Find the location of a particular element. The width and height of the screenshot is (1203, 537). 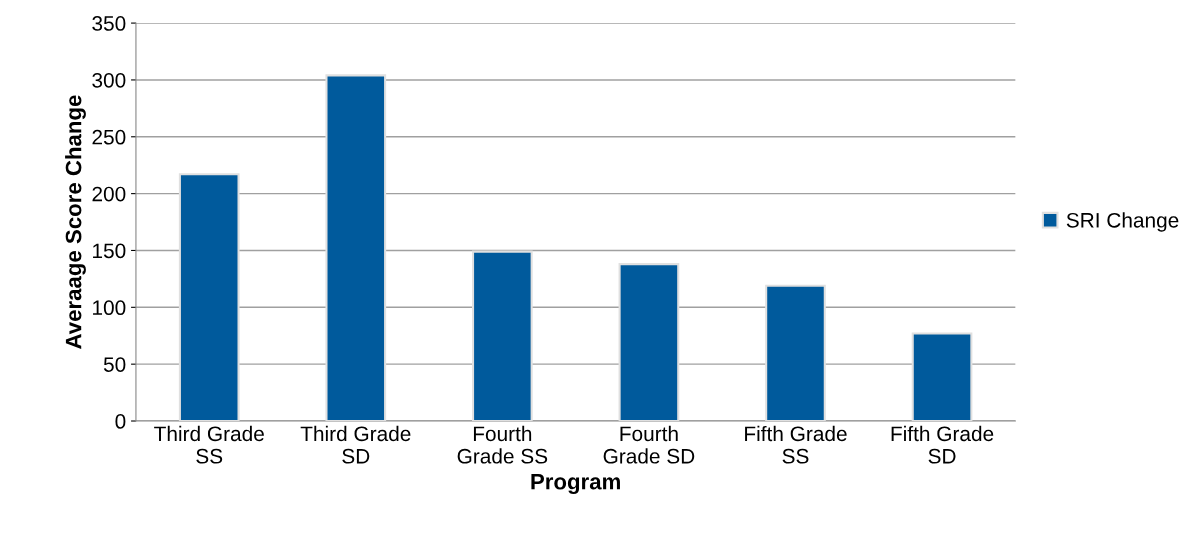

y-tick-label: 350 is located at coordinates (109, 23).